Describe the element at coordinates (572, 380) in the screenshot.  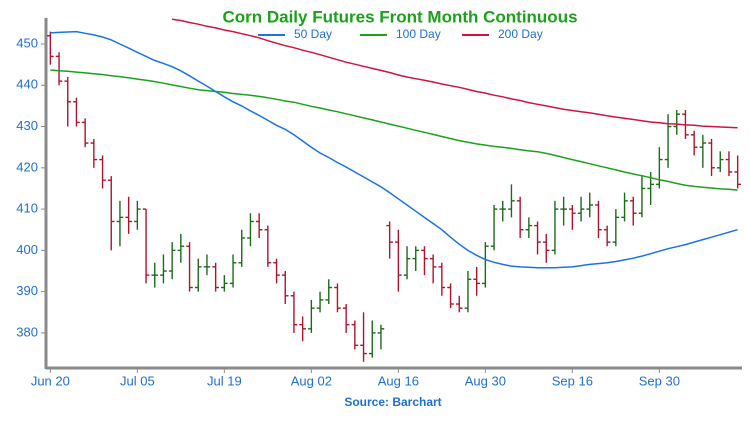
I see `x-tick-label: Sep 16` at that location.